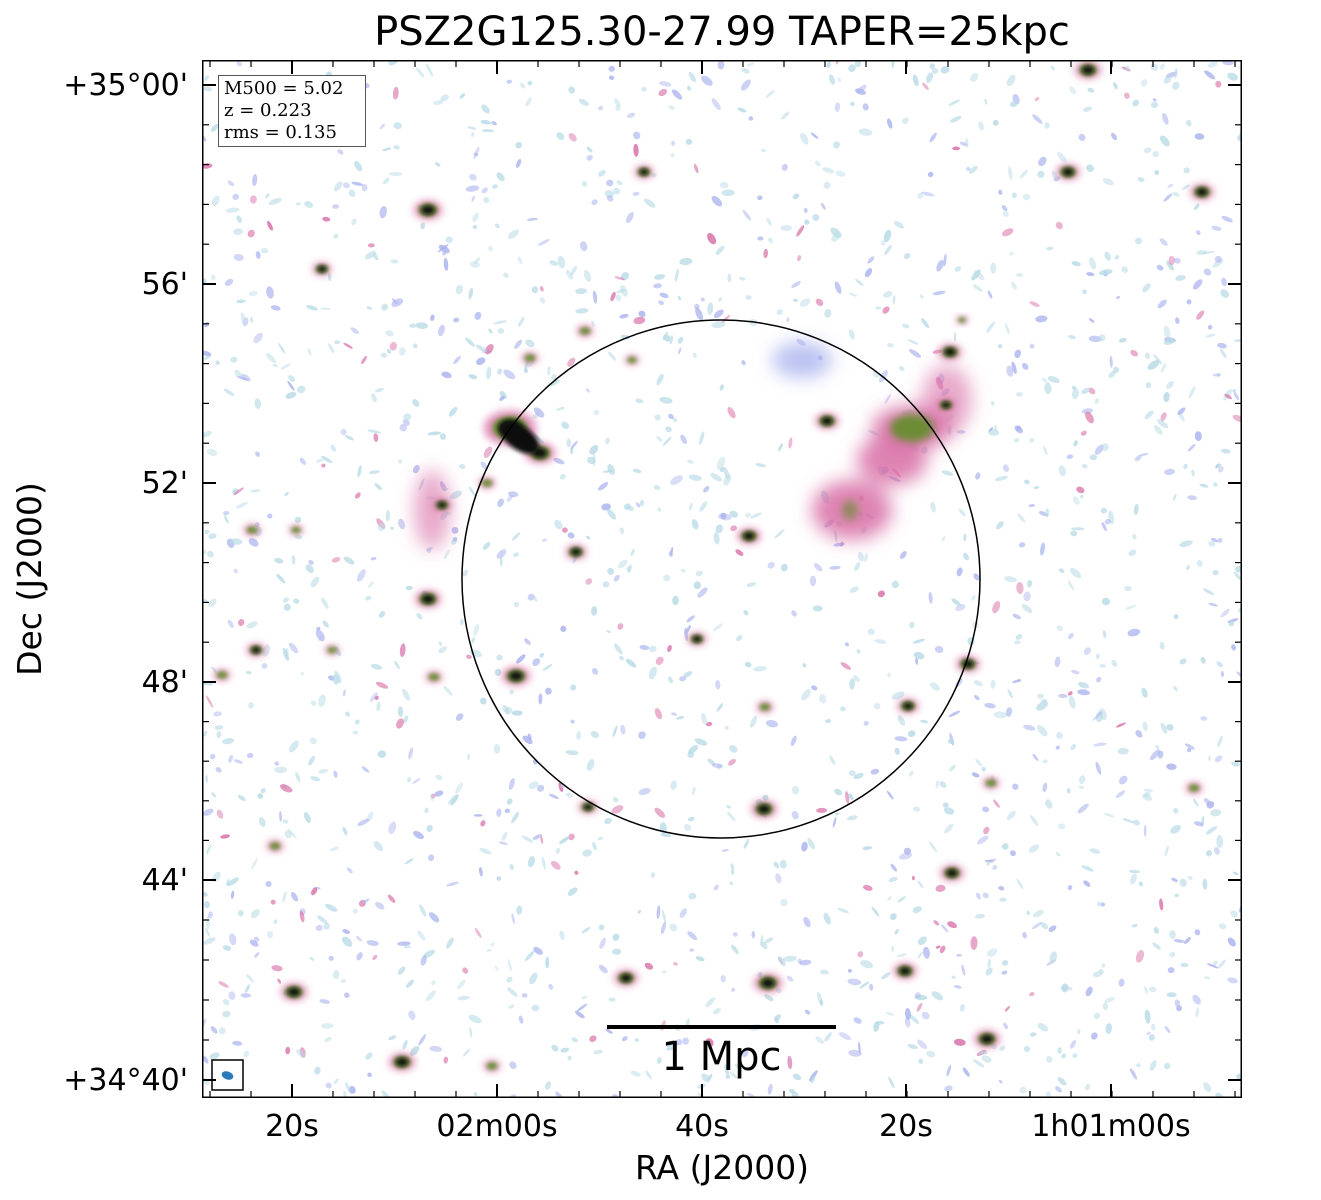 This screenshot has width=1321, height=1200. Describe the element at coordinates (125, 1080) in the screenshot. I see `y-tick-label: +34°40'` at that location.